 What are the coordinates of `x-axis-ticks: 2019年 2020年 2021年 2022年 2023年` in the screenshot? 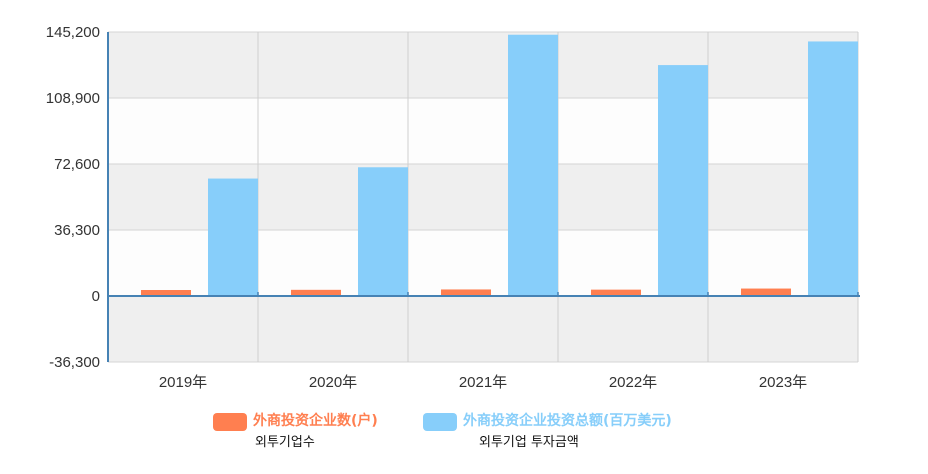 It's located at (483, 382).